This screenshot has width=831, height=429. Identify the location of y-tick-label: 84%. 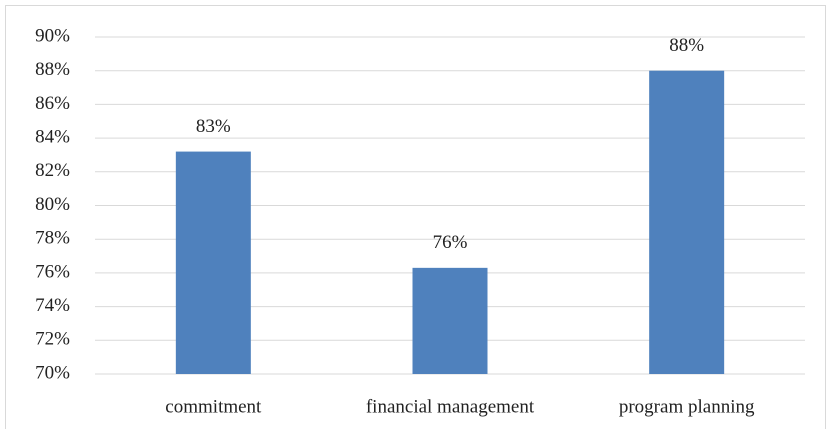
(52, 136).